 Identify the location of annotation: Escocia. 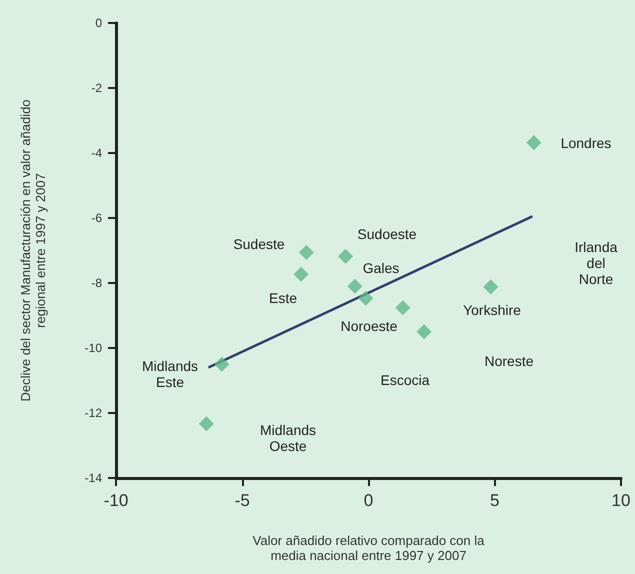
(405, 380).